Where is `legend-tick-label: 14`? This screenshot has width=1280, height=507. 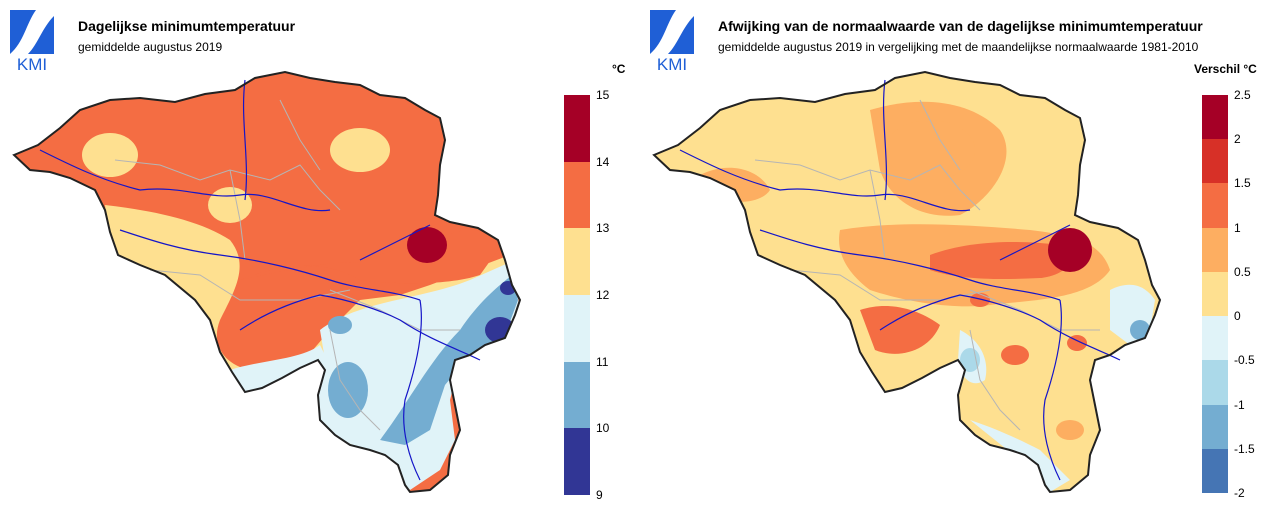
legend-tick-label: 14 is located at coordinates (603, 161).